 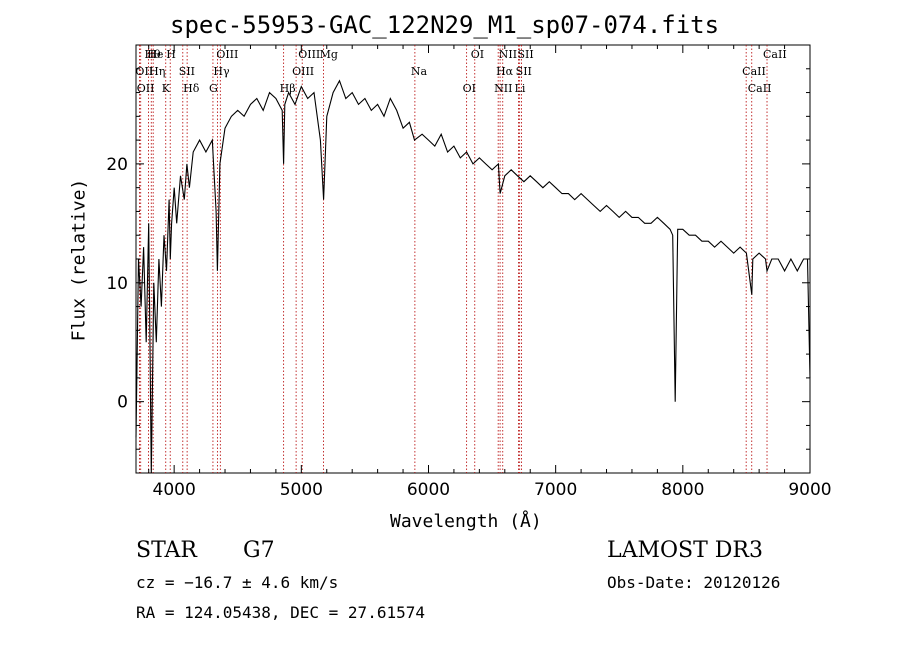 What do you see at coordinates (809, 490) in the screenshot?
I see `x-tick-label: 9000` at bounding box center [809, 490].